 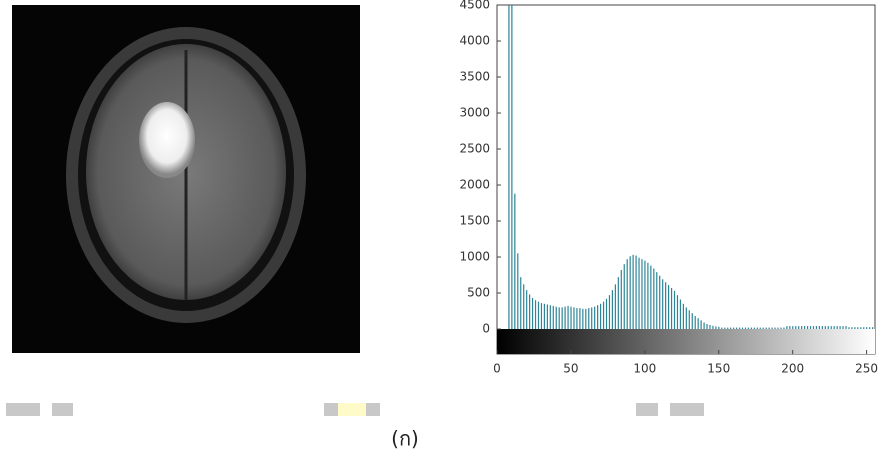 I want to click on x-tick-label: 200, so click(x=792, y=369).